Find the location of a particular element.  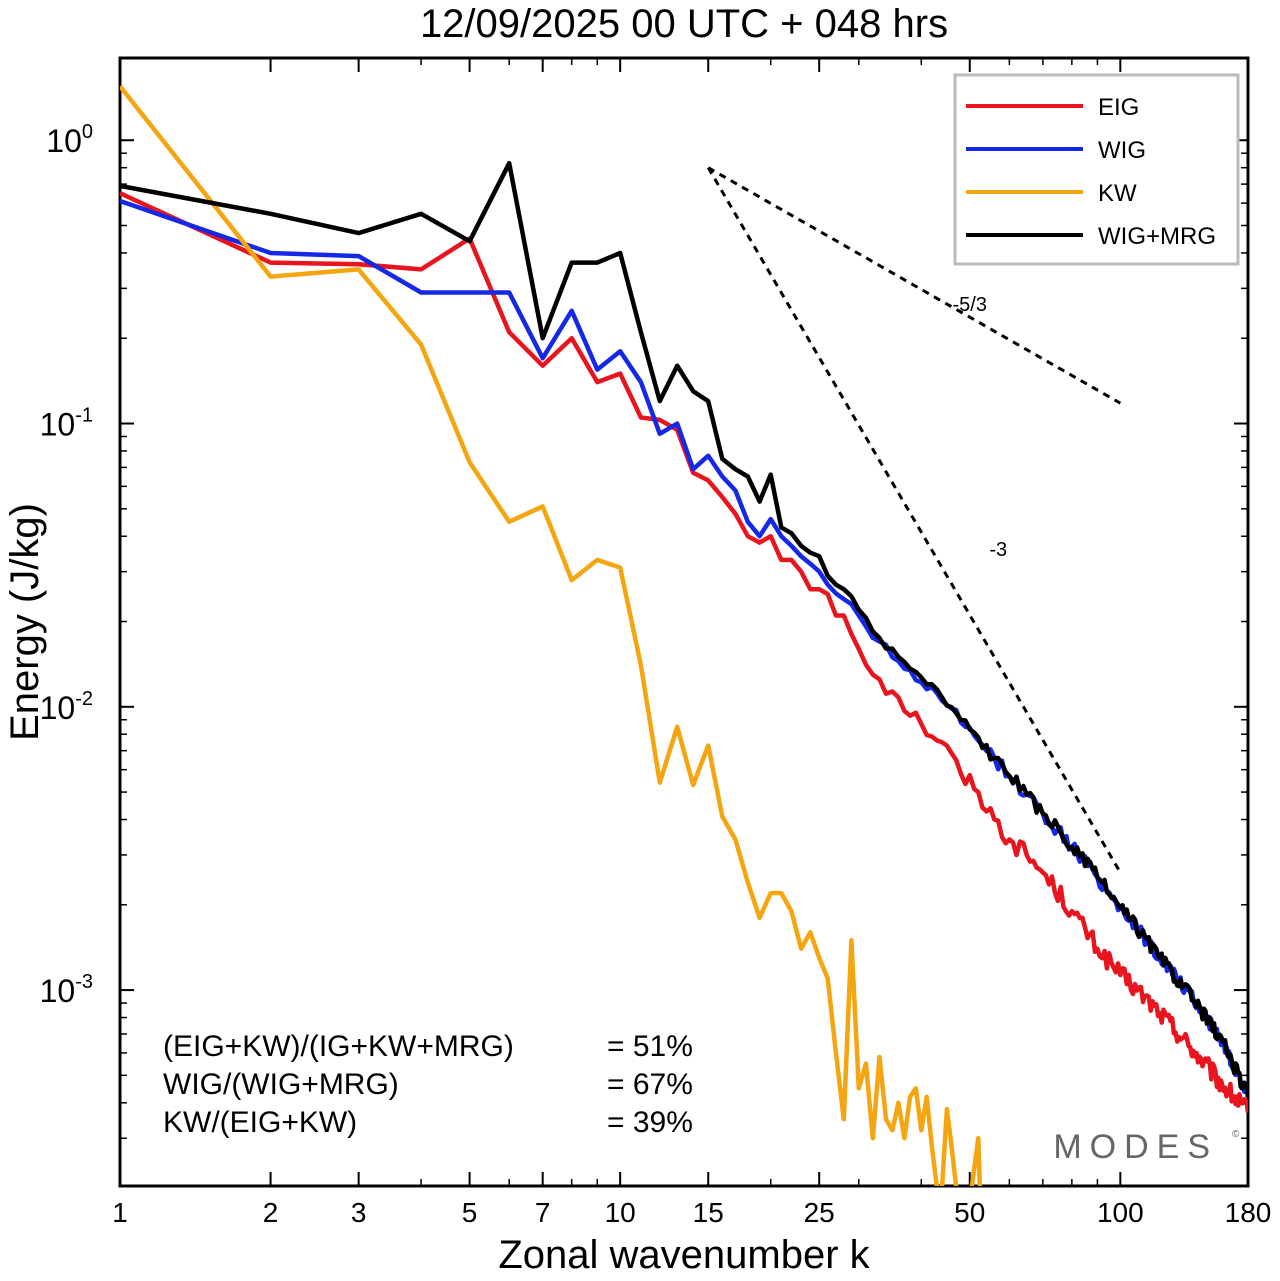

x-tick-label: 7 is located at coordinates (543, 1212).